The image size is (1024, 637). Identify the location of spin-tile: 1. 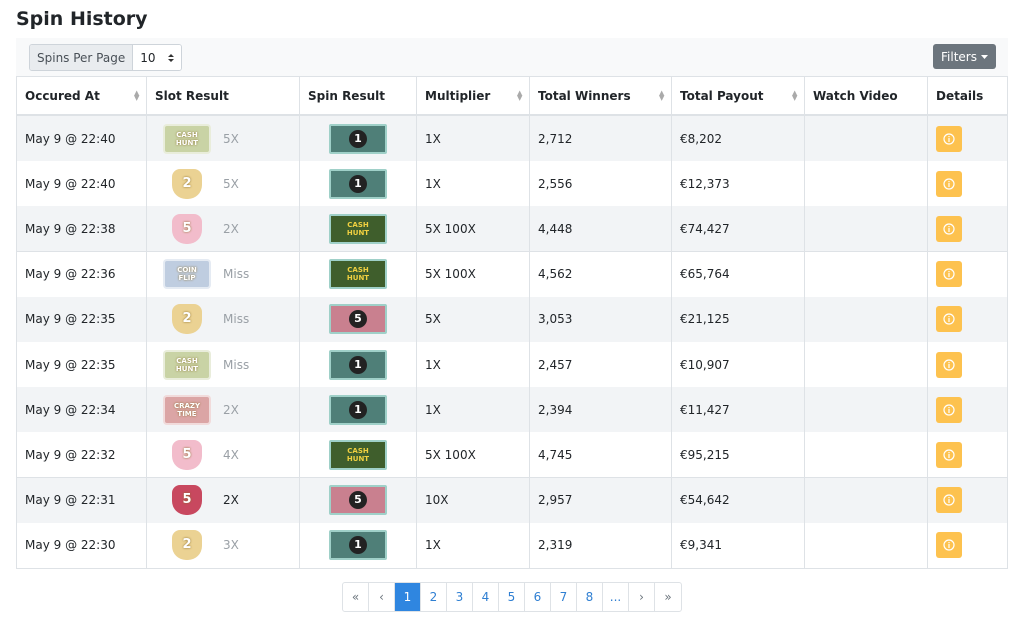
(358, 364).